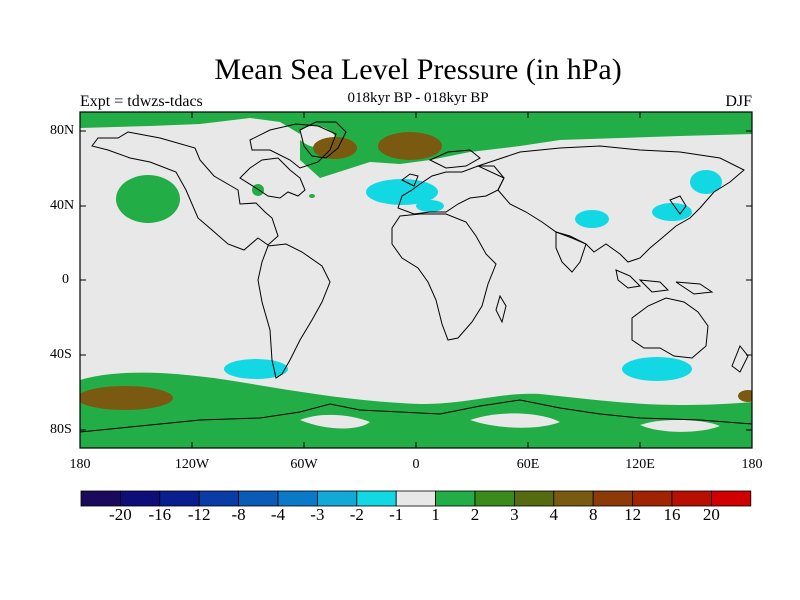 The image size is (800, 600). What do you see at coordinates (633, 514) in the screenshot?
I see `colorbar-label: 12` at bounding box center [633, 514].